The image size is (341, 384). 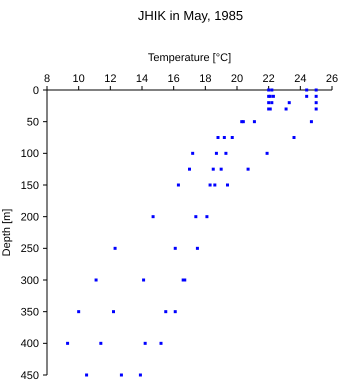 What do you see at coordinates (300, 79) in the screenshot?
I see `x-tick-label: 24` at bounding box center [300, 79].